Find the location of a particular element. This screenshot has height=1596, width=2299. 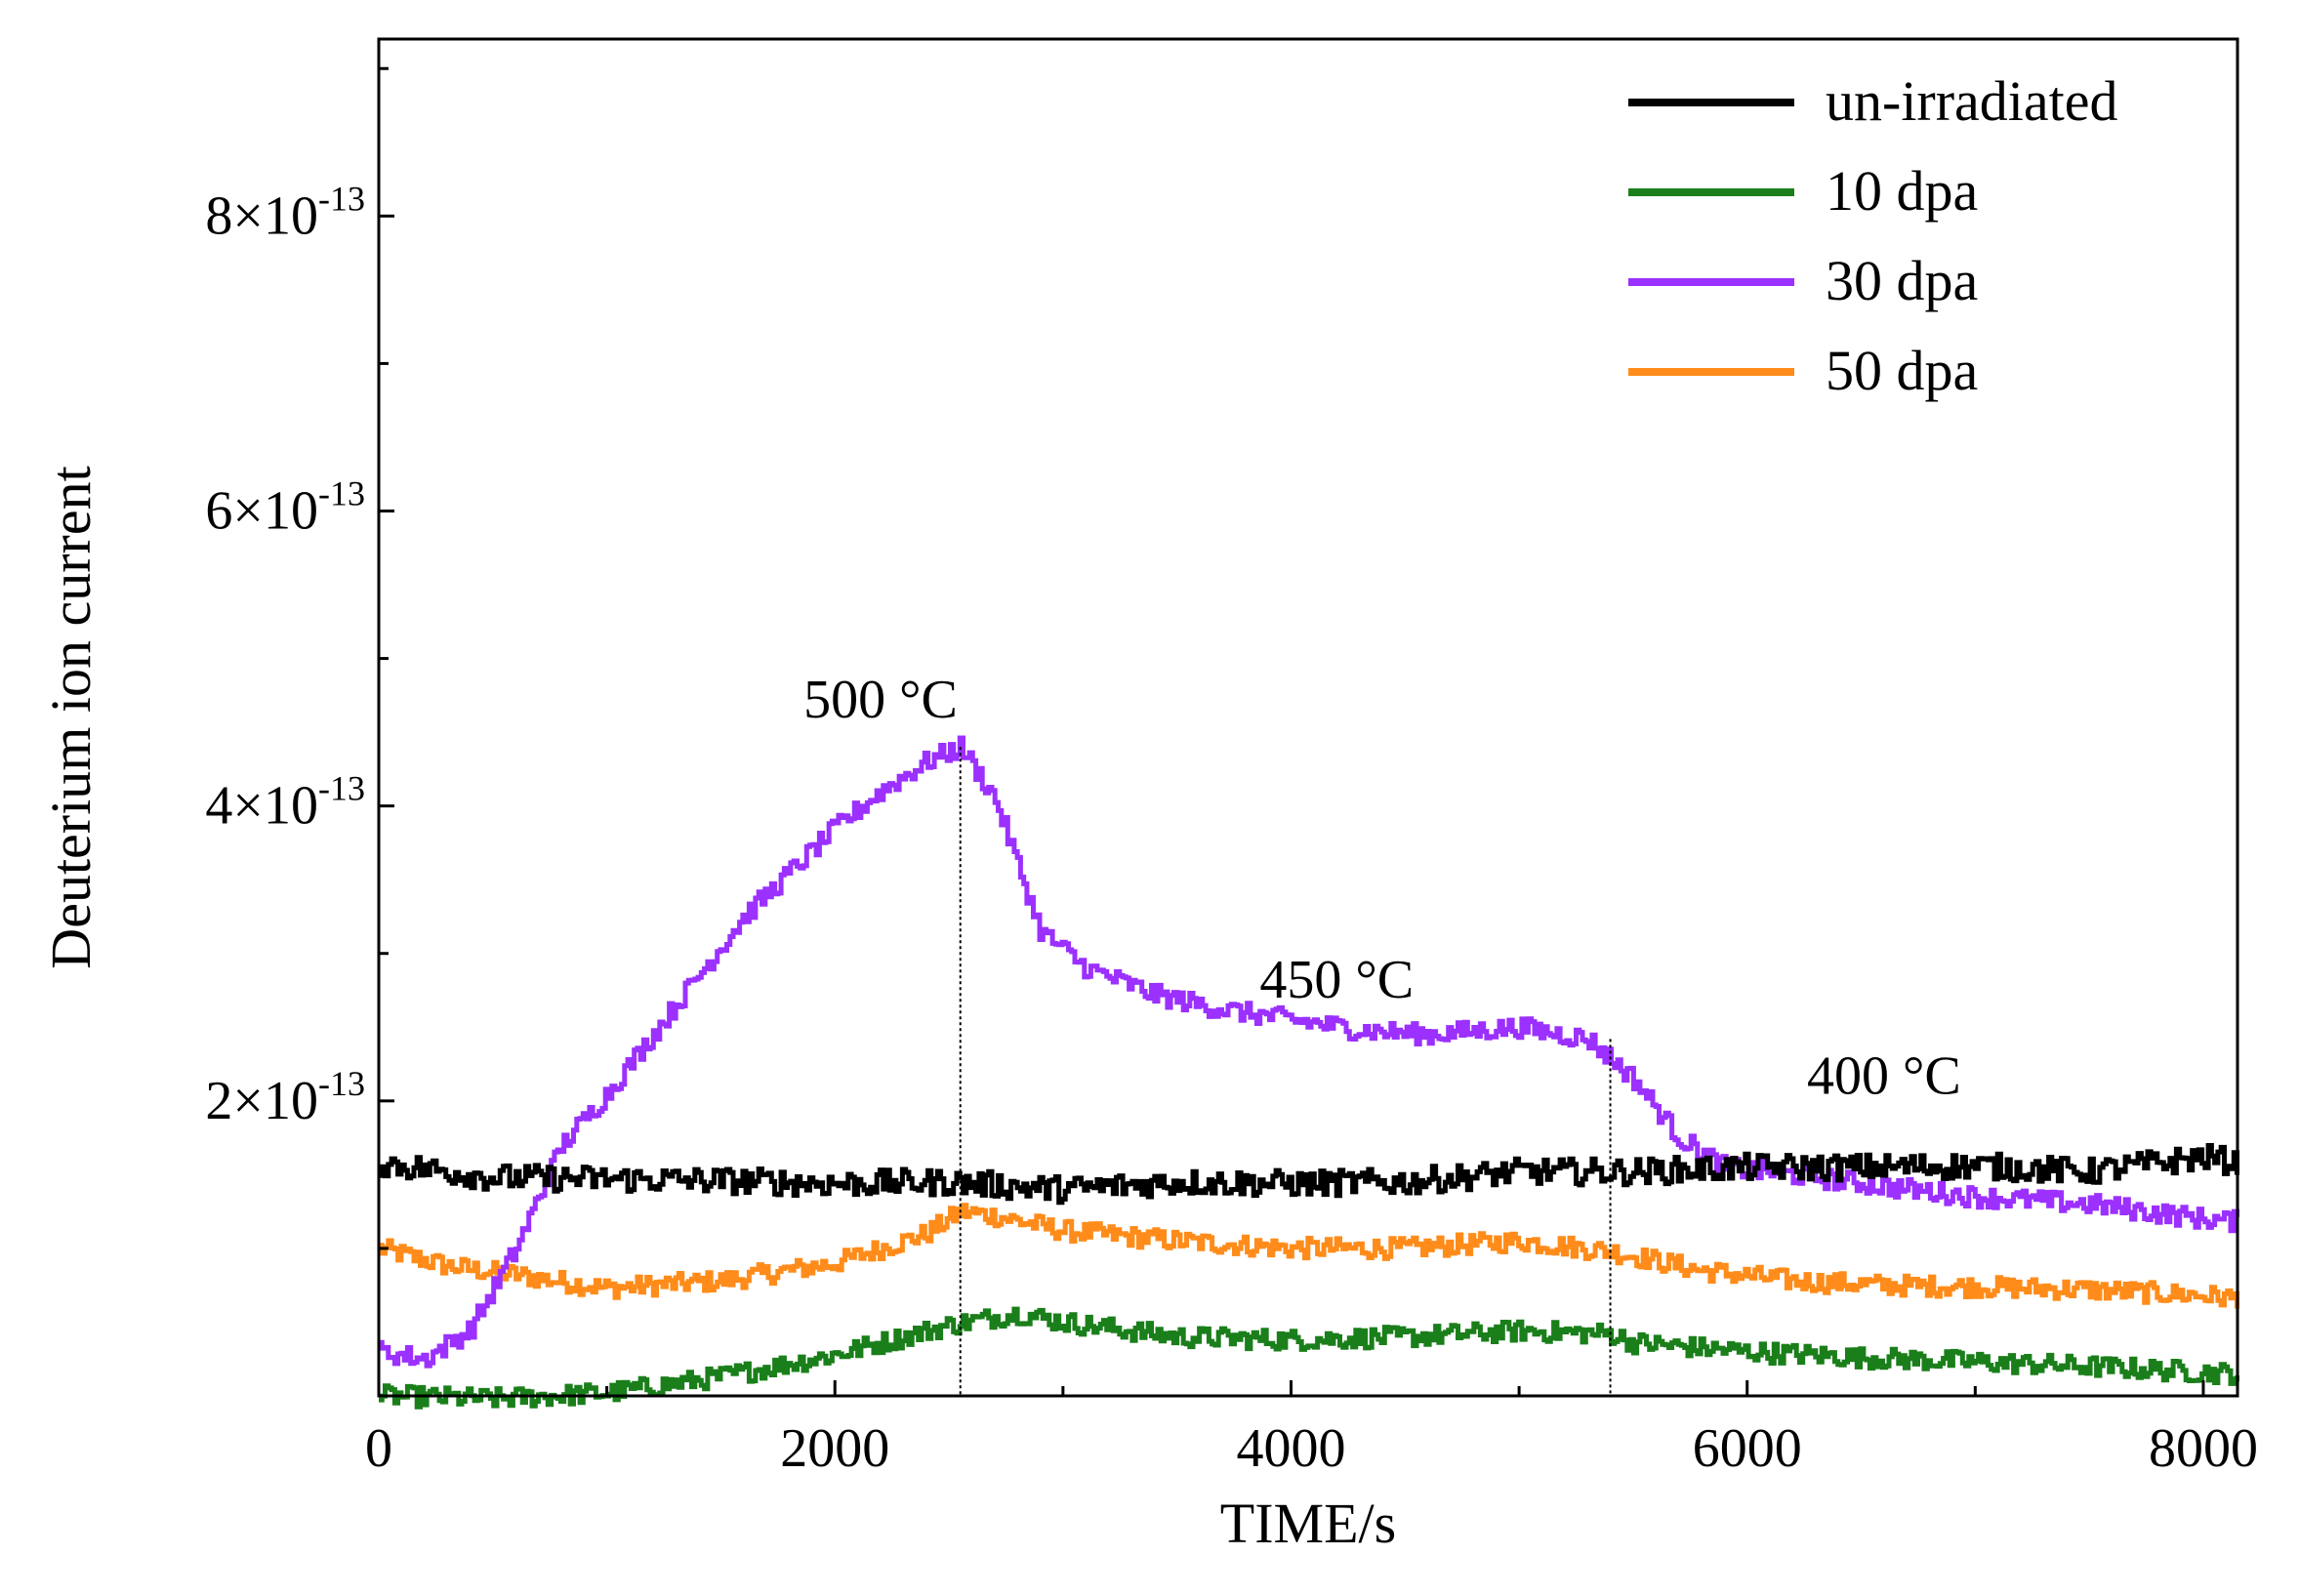

temperature-annotation: 500 °C is located at coordinates (880, 700).